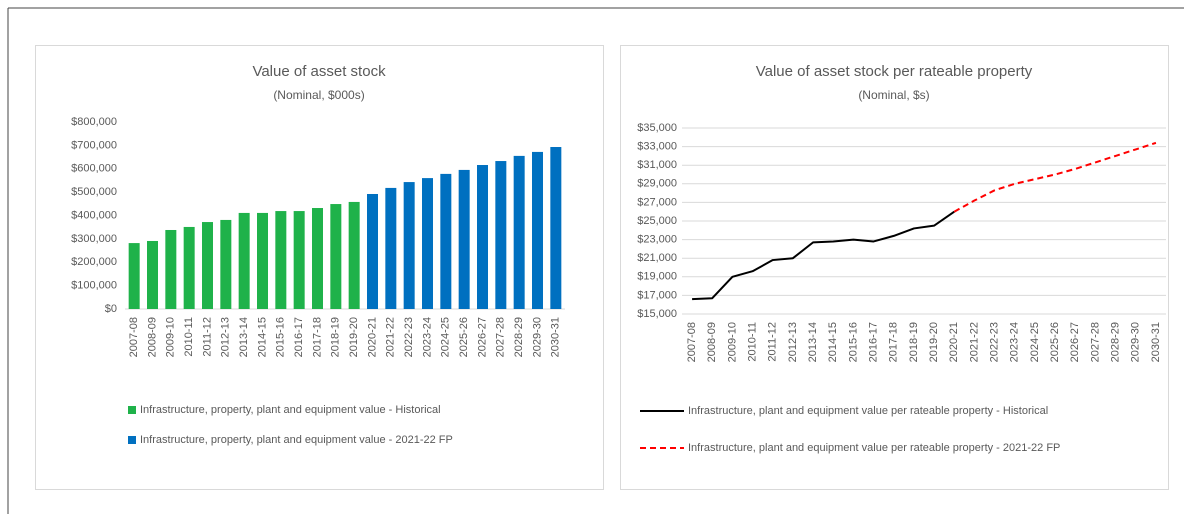 The height and width of the screenshot is (514, 1184). What do you see at coordinates (657, 240) in the screenshot?
I see `y-tick-label: $23,000` at bounding box center [657, 240].